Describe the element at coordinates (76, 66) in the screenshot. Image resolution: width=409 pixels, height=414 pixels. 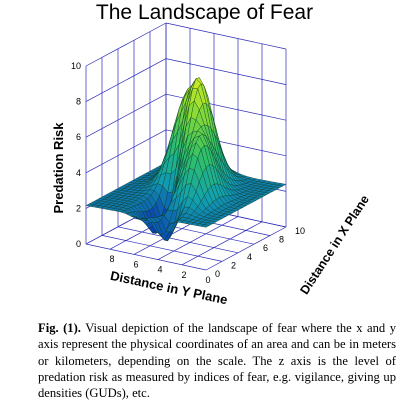
I see `z-tick-label: 10` at that location.